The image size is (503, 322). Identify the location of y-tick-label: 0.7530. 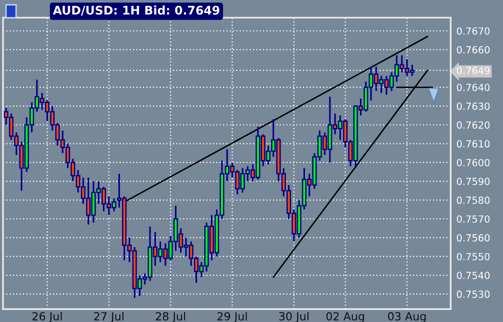
(473, 294).